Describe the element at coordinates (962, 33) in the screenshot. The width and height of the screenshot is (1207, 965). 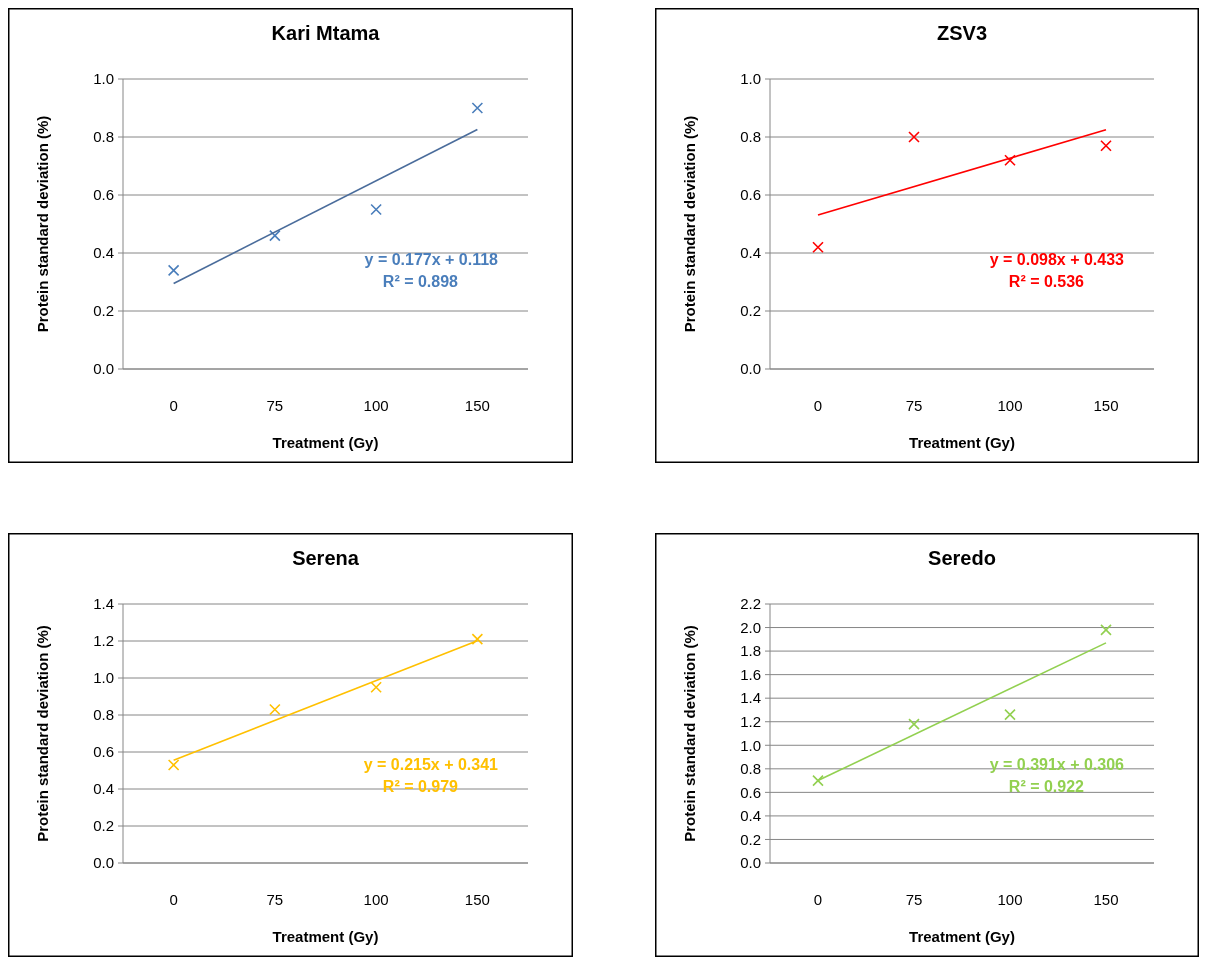
I see `chart-title: ZSV3` at that location.